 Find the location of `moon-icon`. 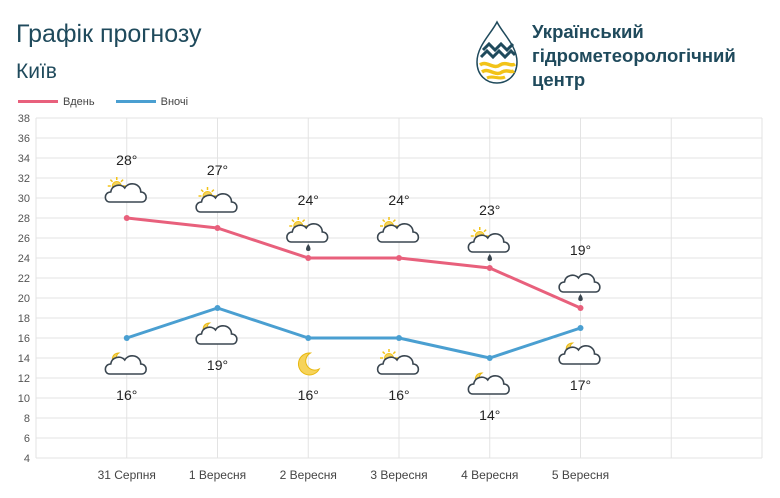

moon-icon is located at coordinates (309, 364).